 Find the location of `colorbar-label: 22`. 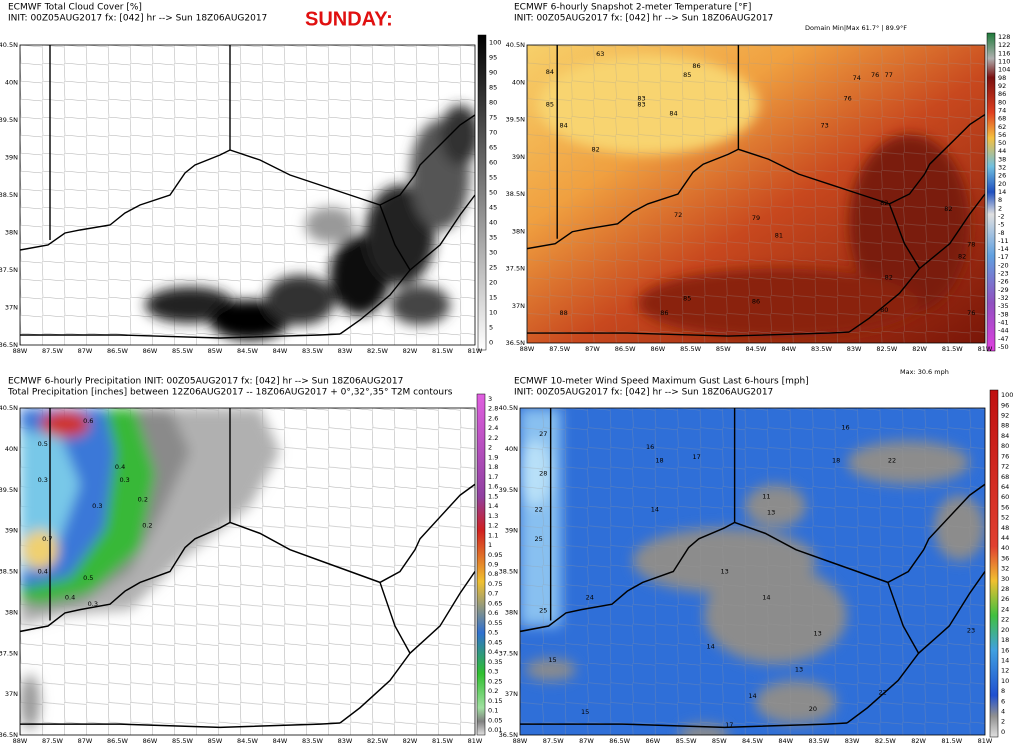

colorbar-label: 22 is located at coordinates (1005, 620).